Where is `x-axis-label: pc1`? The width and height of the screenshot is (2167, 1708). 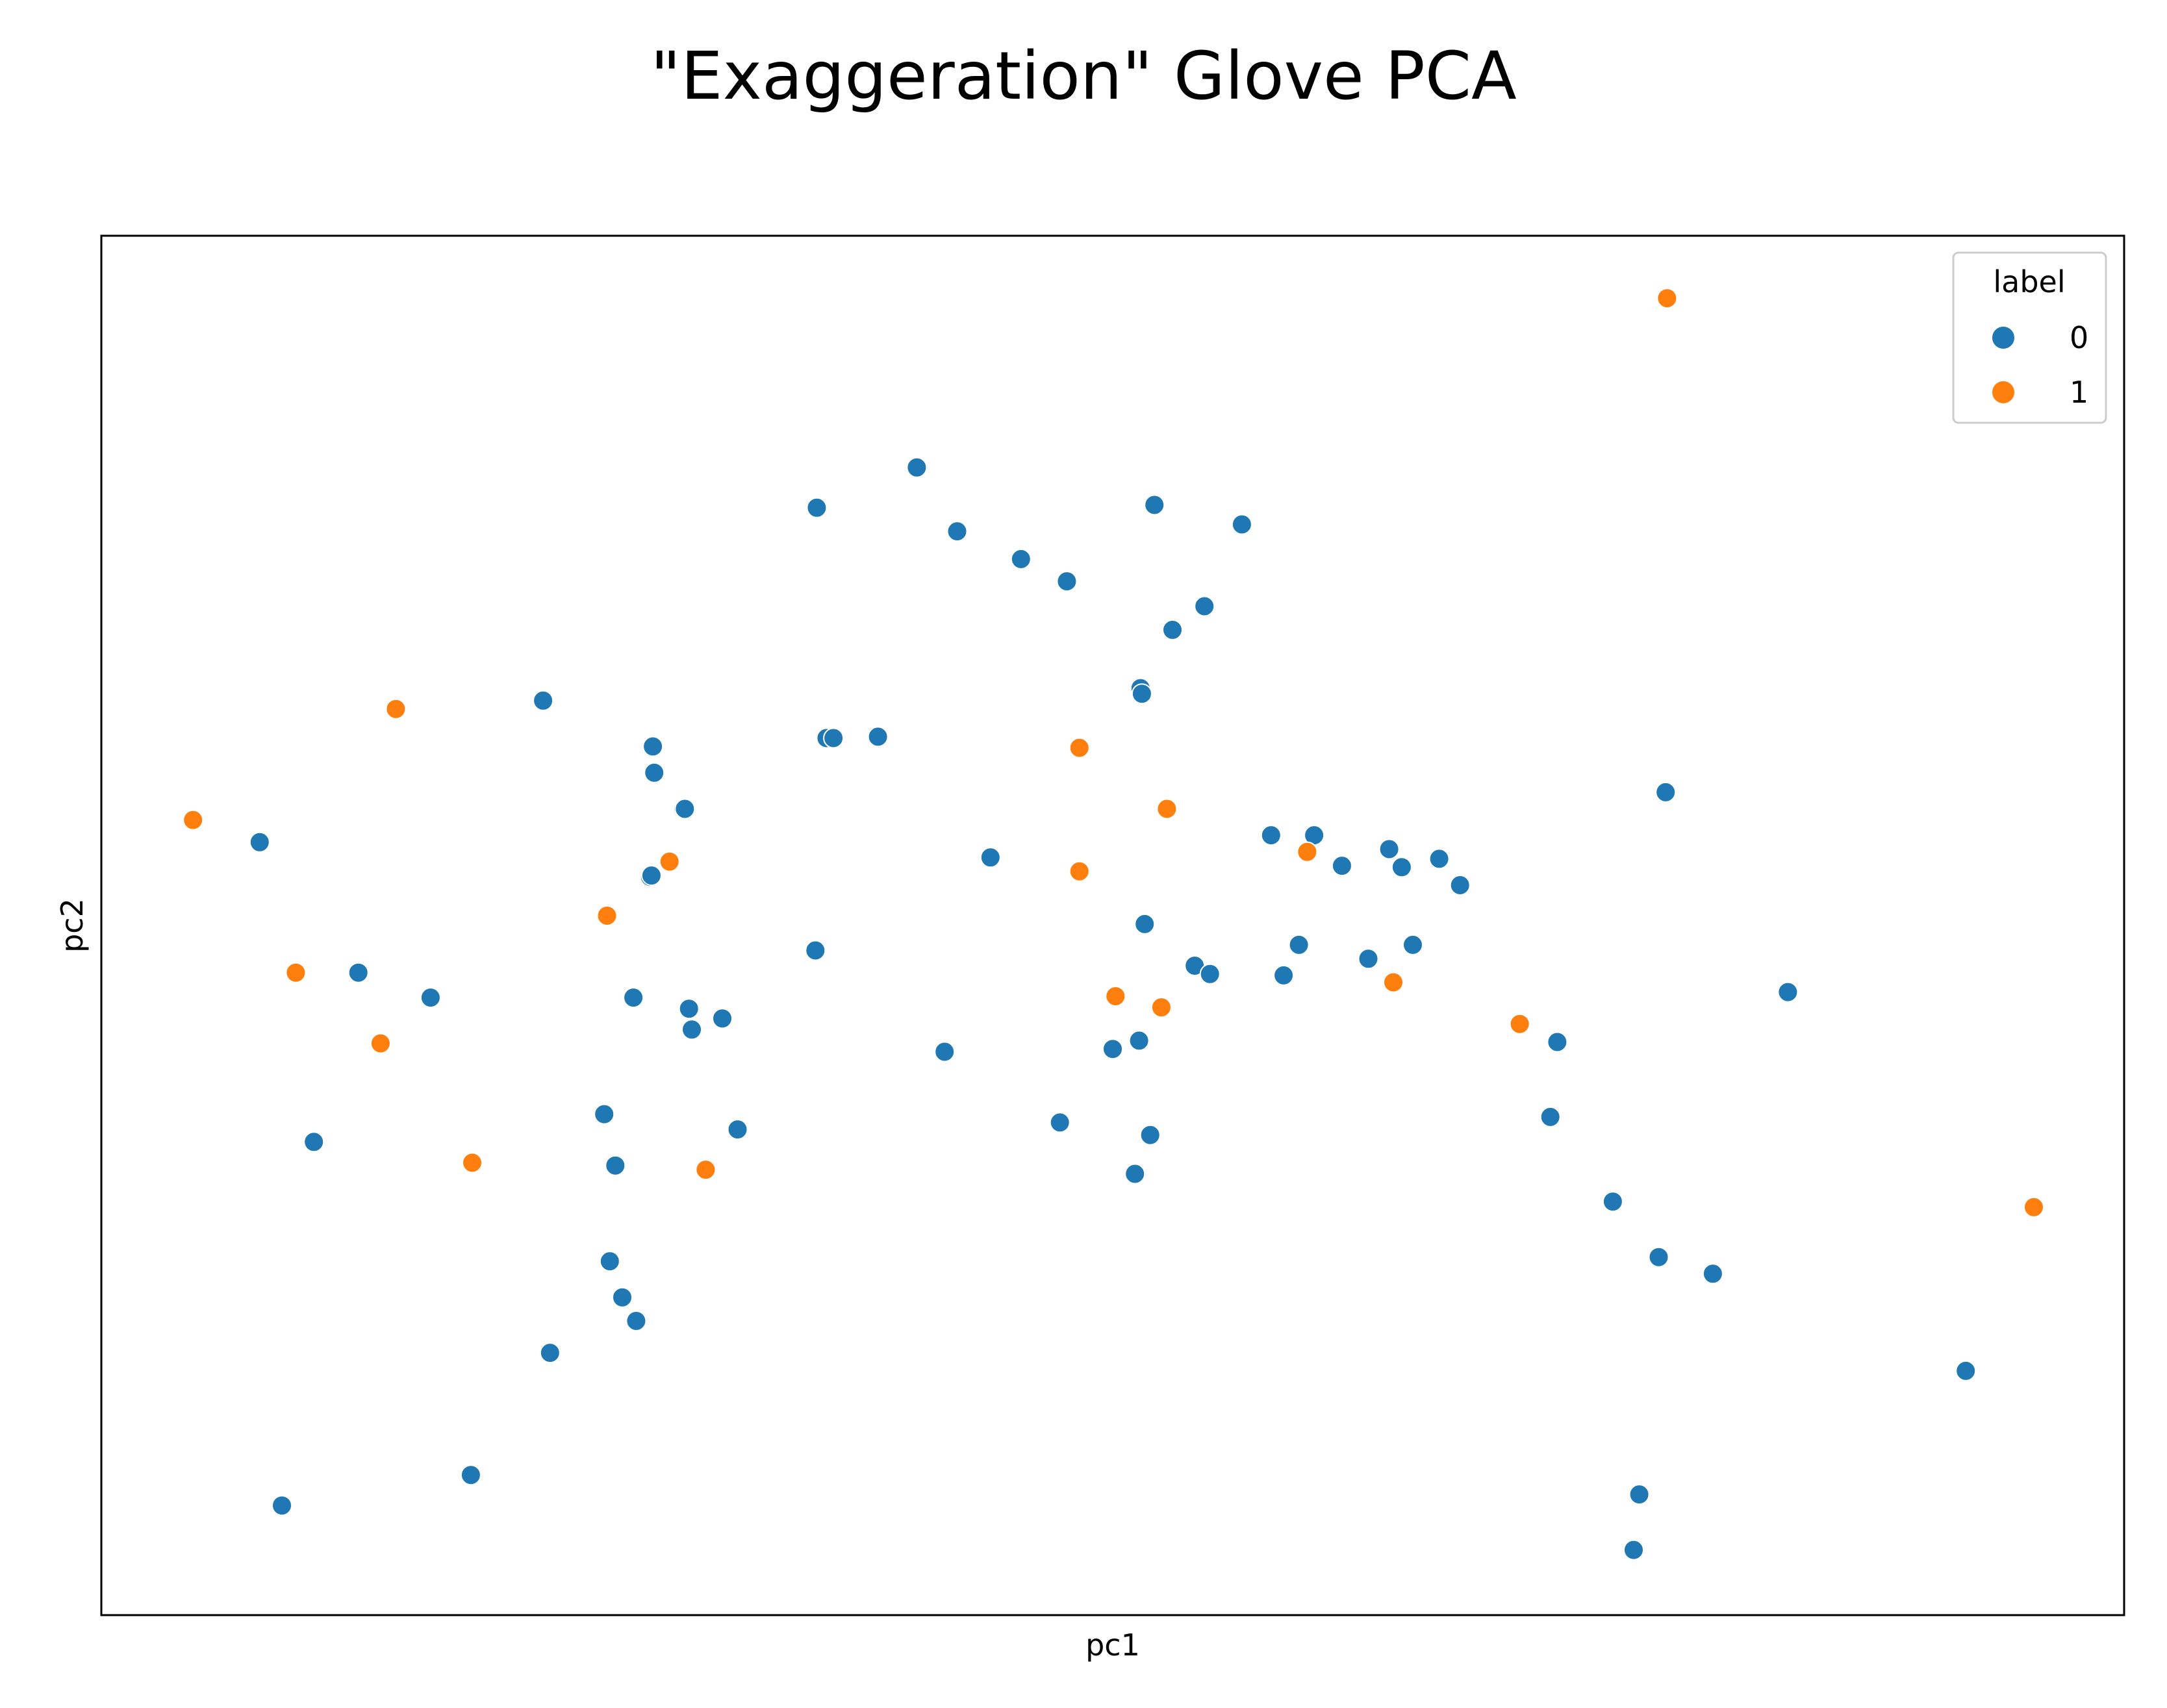 x-axis-label: pc1 is located at coordinates (1112, 1645).